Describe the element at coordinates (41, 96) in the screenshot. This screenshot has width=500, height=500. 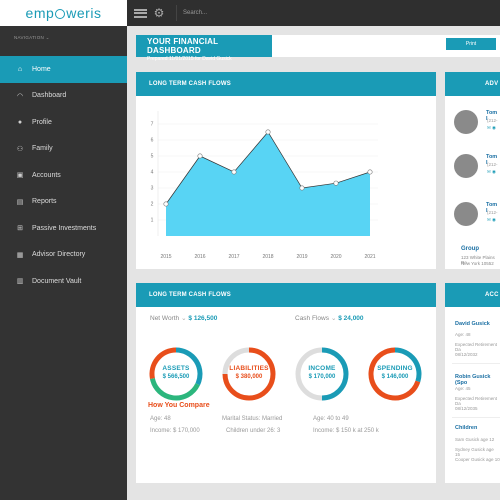
I see `sidebar-item-dashboard: ◠ Dashboard` at that location.